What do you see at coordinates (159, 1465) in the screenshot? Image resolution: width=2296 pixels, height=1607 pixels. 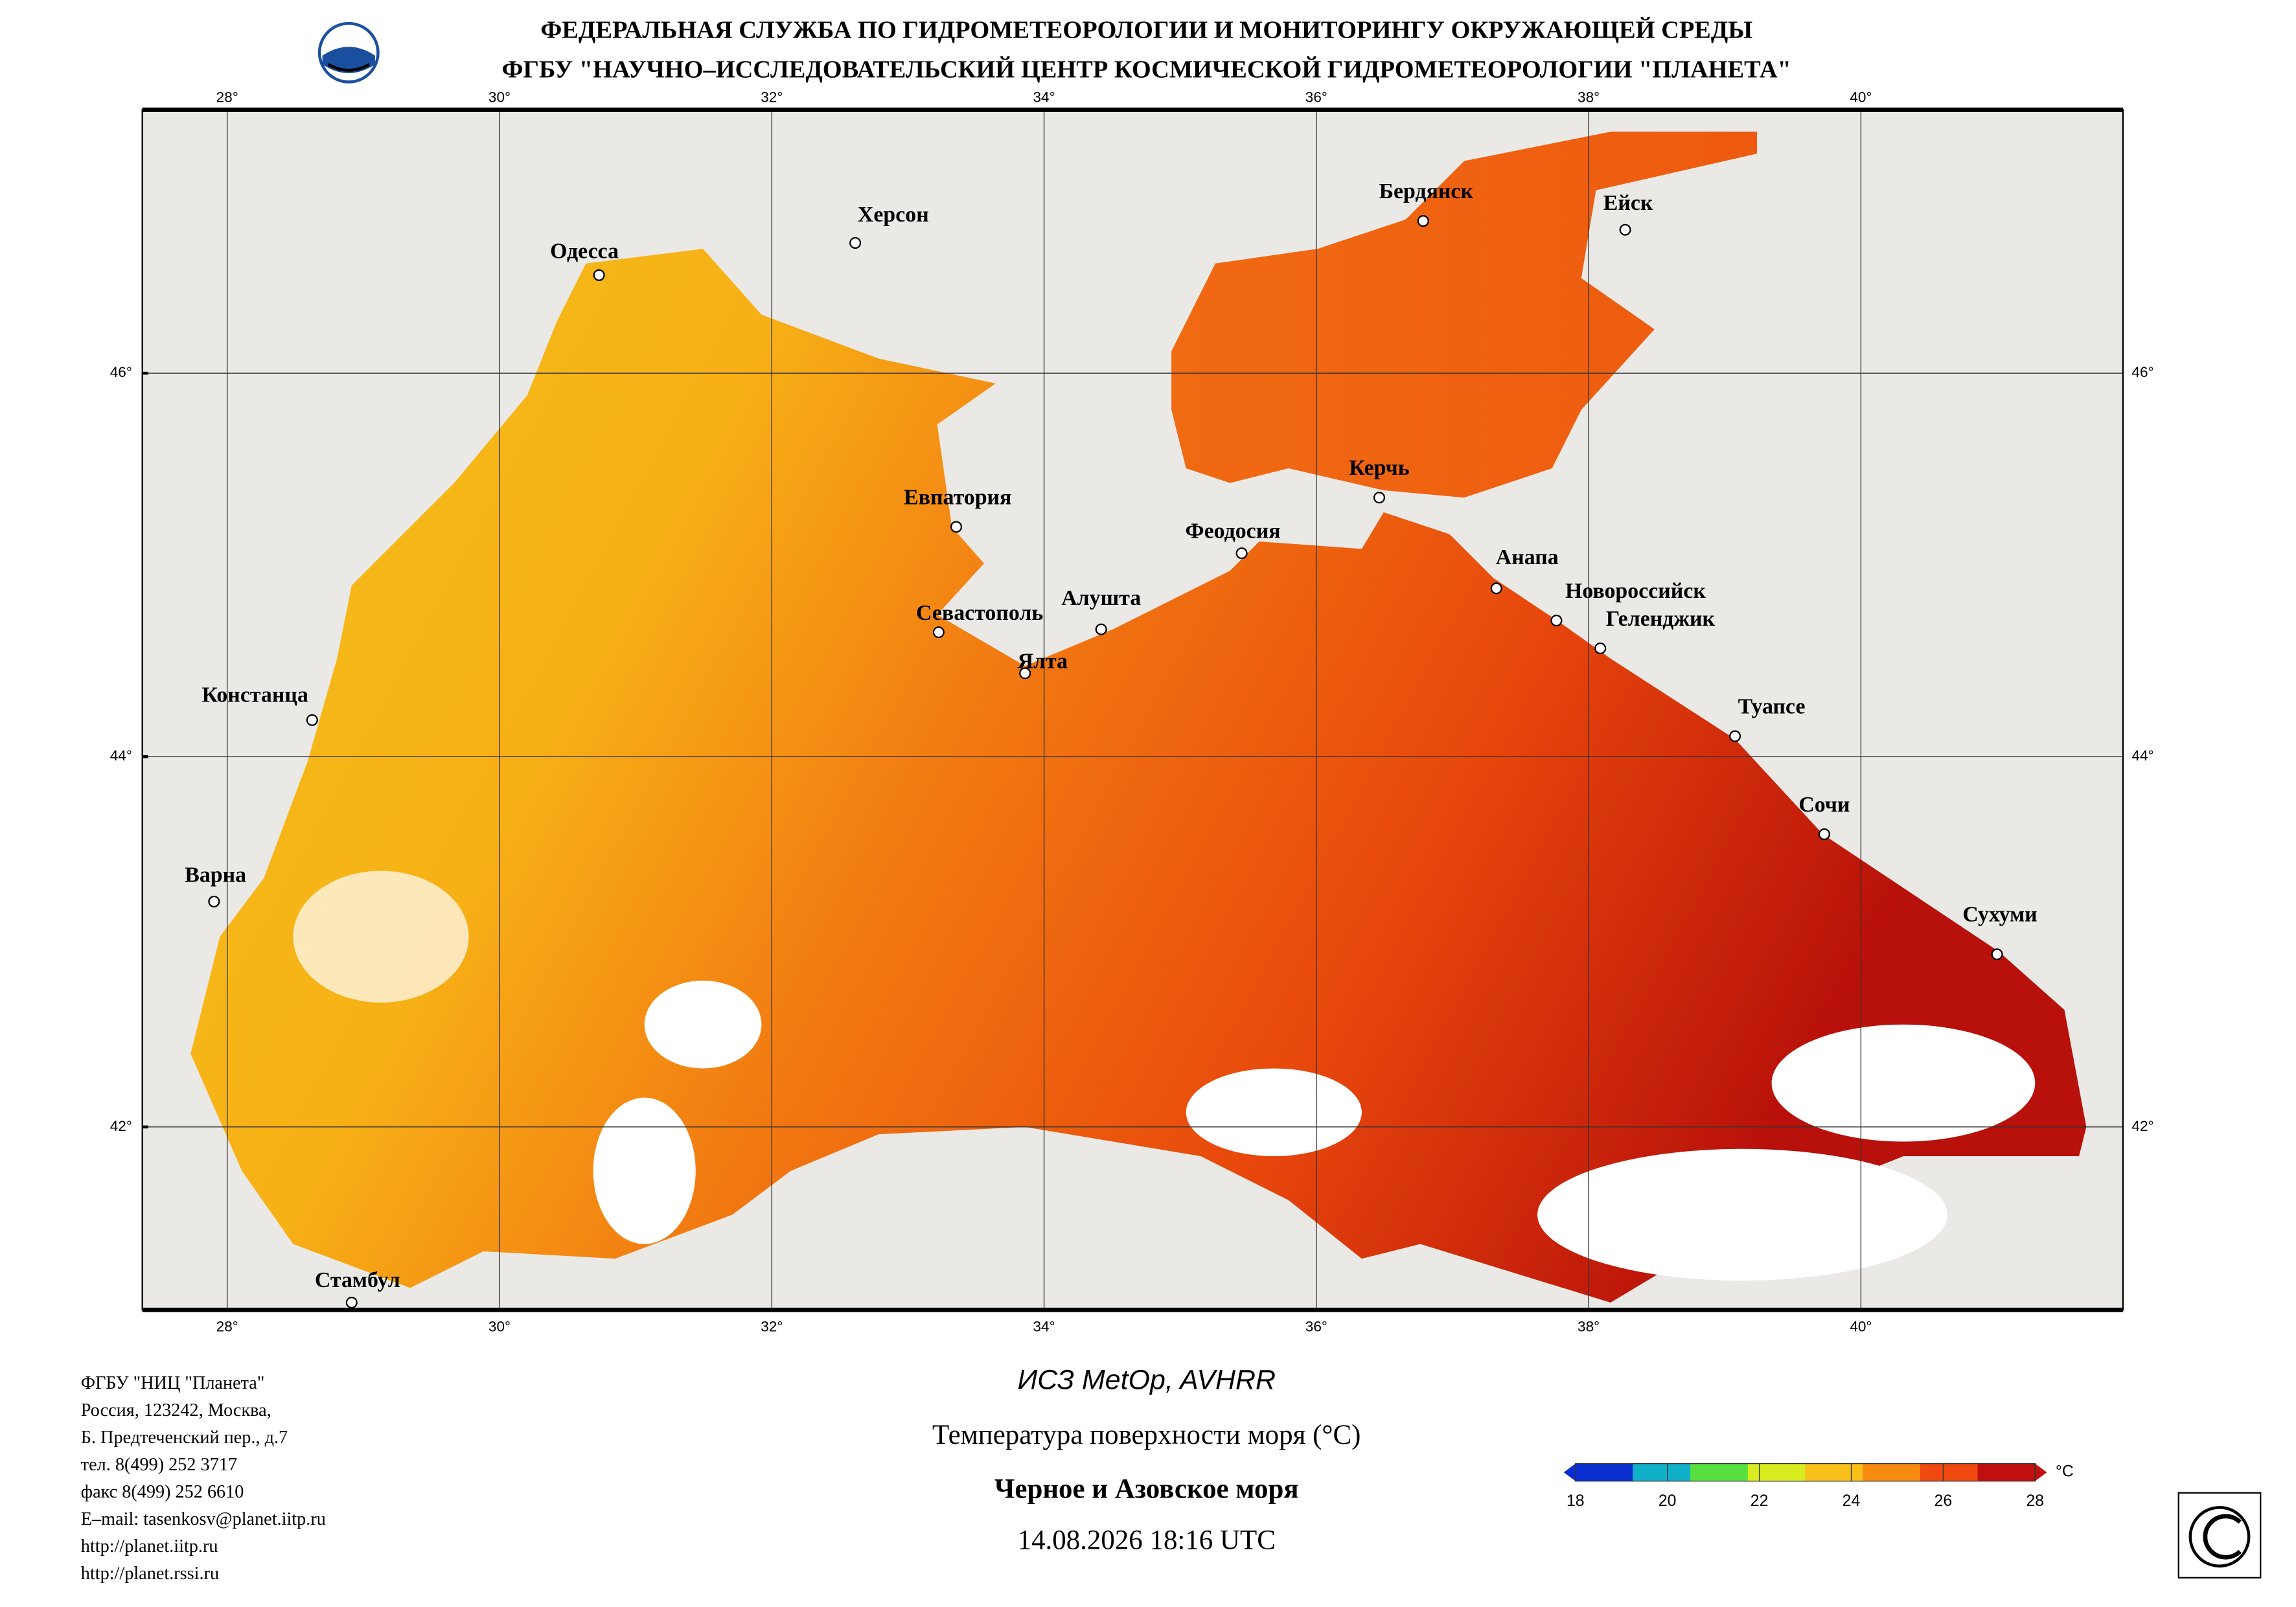 I see `contact-line: тел. 8(499) 252 3717` at bounding box center [159, 1465].